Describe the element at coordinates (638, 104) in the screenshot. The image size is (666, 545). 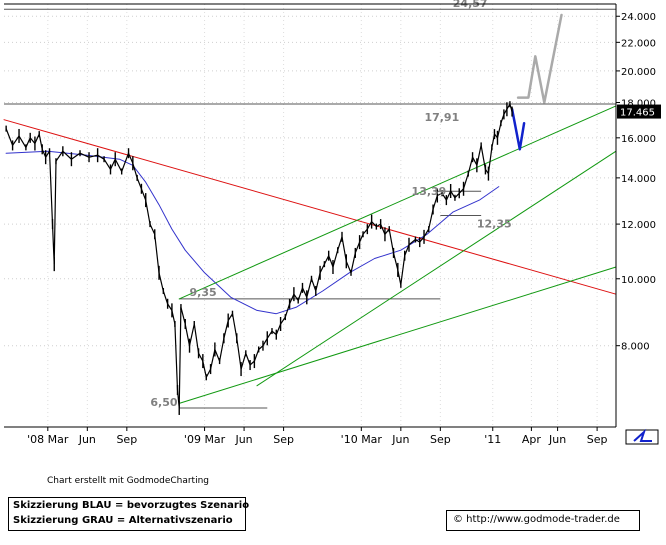
I see `y-tick-label: 18.000` at that location.